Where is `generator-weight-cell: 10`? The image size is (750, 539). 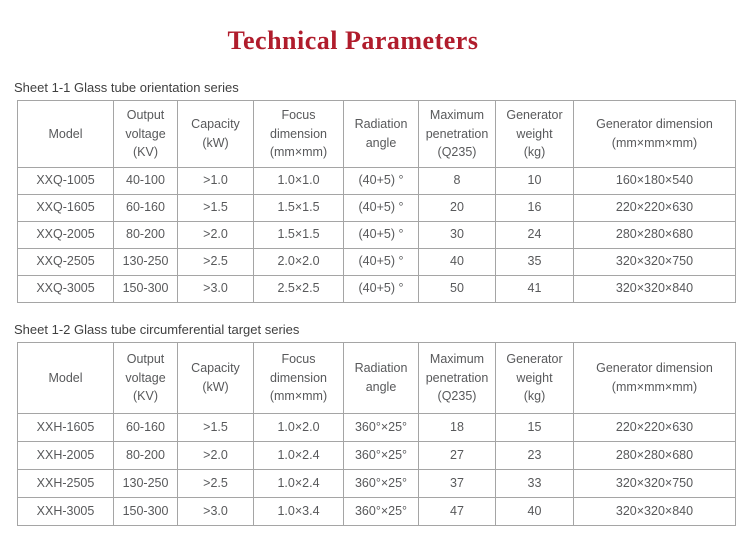 generator-weight-cell: 10 is located at coordinates (534, 181).